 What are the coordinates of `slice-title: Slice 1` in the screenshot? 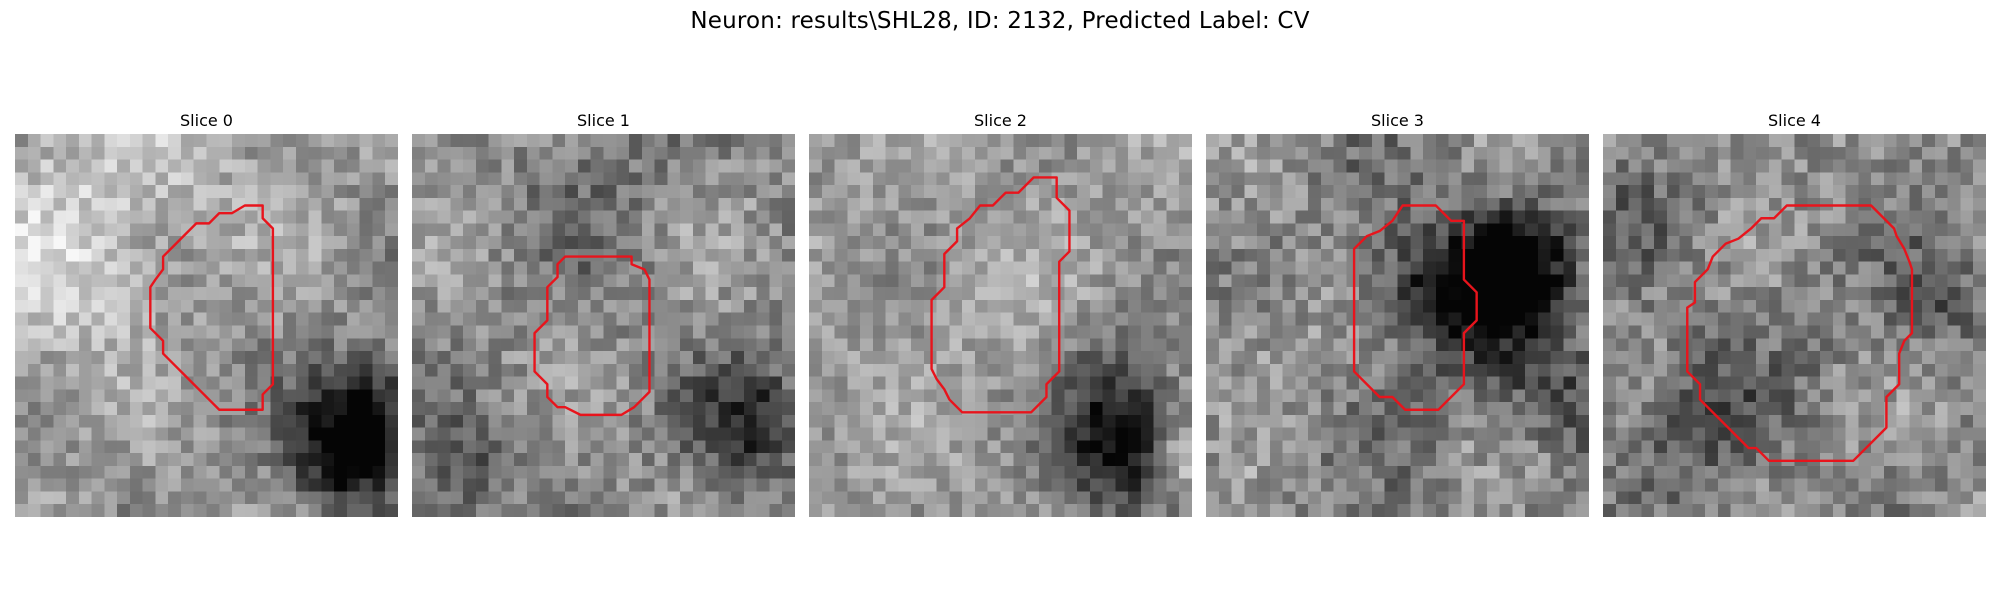 It's located at (603, 120).